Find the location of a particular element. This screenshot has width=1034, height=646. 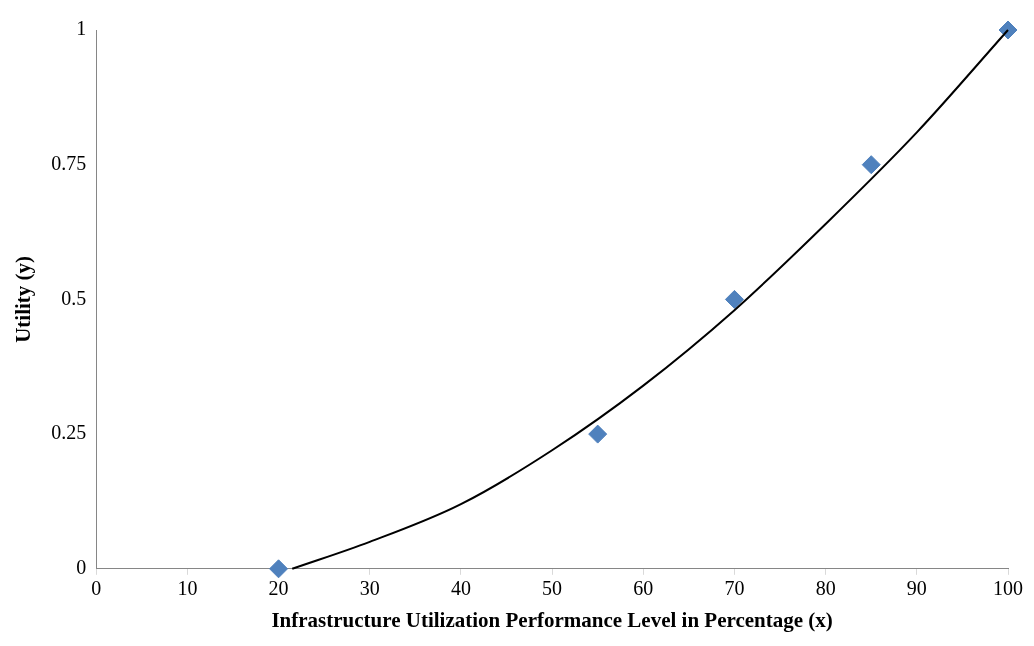

x-tick-label: 0 is located at coordinates (96, 588).